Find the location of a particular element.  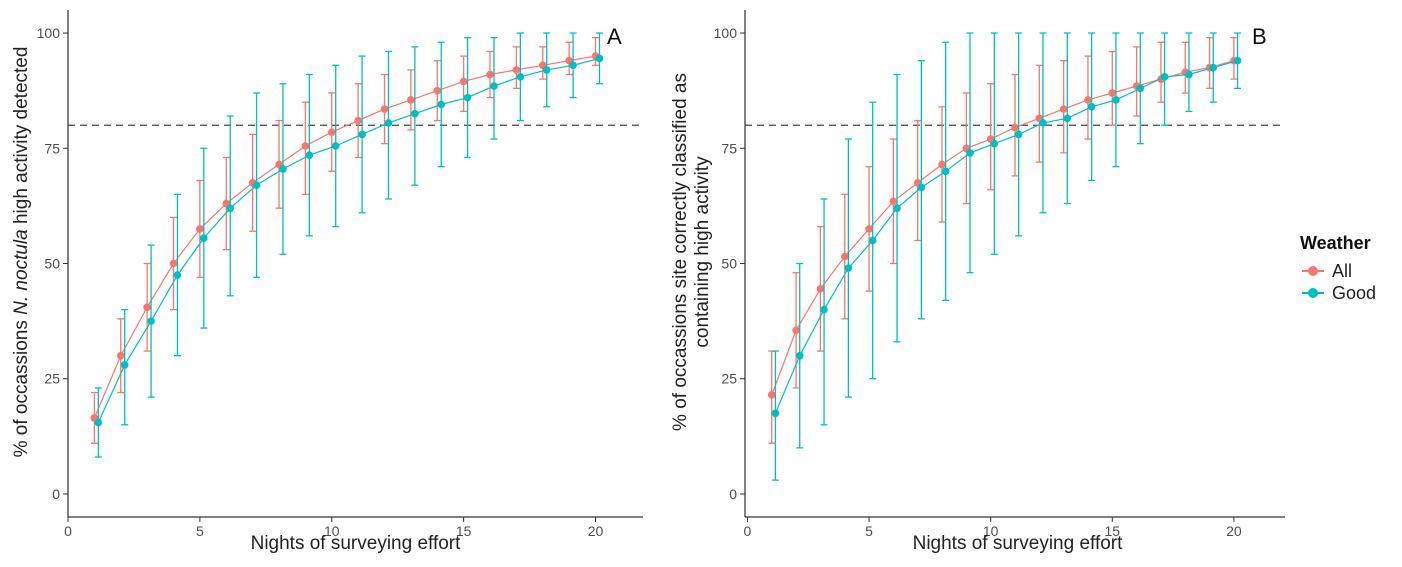

y-tick-label-b: 75 is located at coordinates (729, 148).